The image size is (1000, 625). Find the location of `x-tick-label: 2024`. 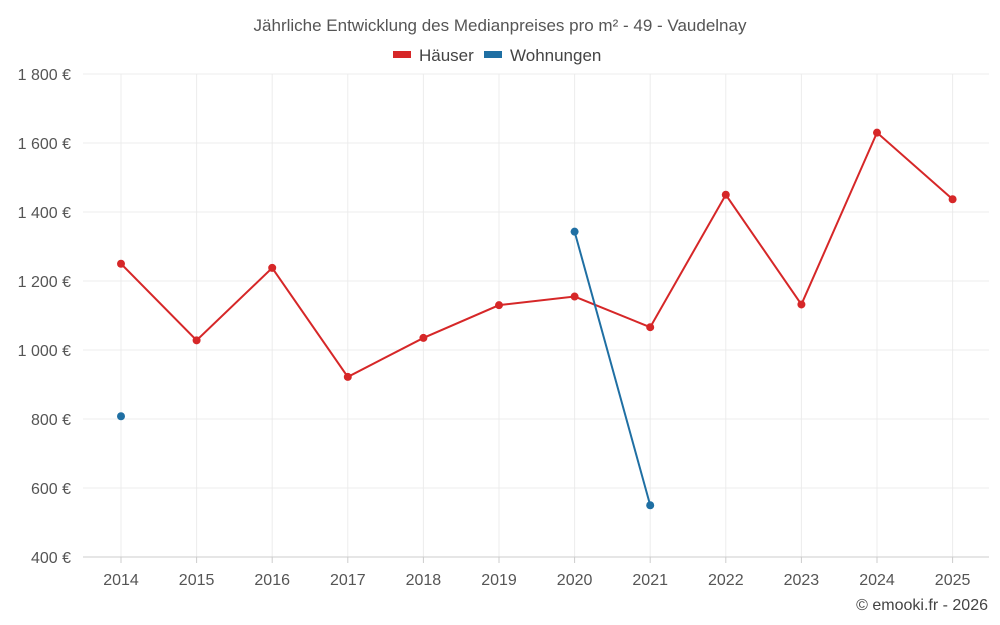

x-tick-label: 2024 is located at coordinates (877, 580).